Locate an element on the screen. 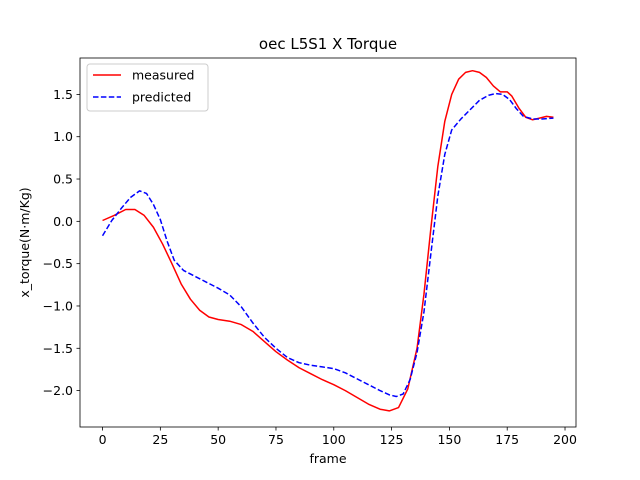 This screenshot has height=480, width=640. x-tick-label: 200 is located at coordinates (565, 439).